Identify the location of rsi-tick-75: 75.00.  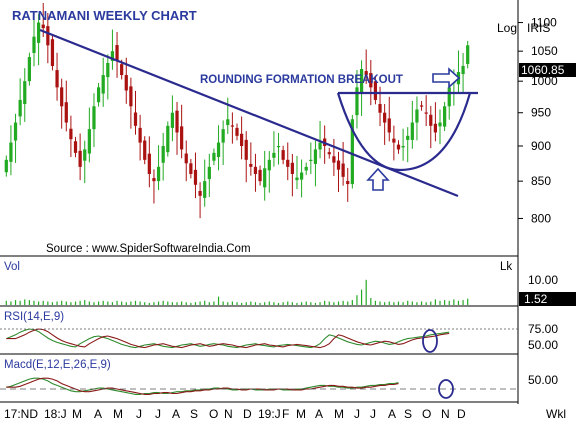
(543, 329).